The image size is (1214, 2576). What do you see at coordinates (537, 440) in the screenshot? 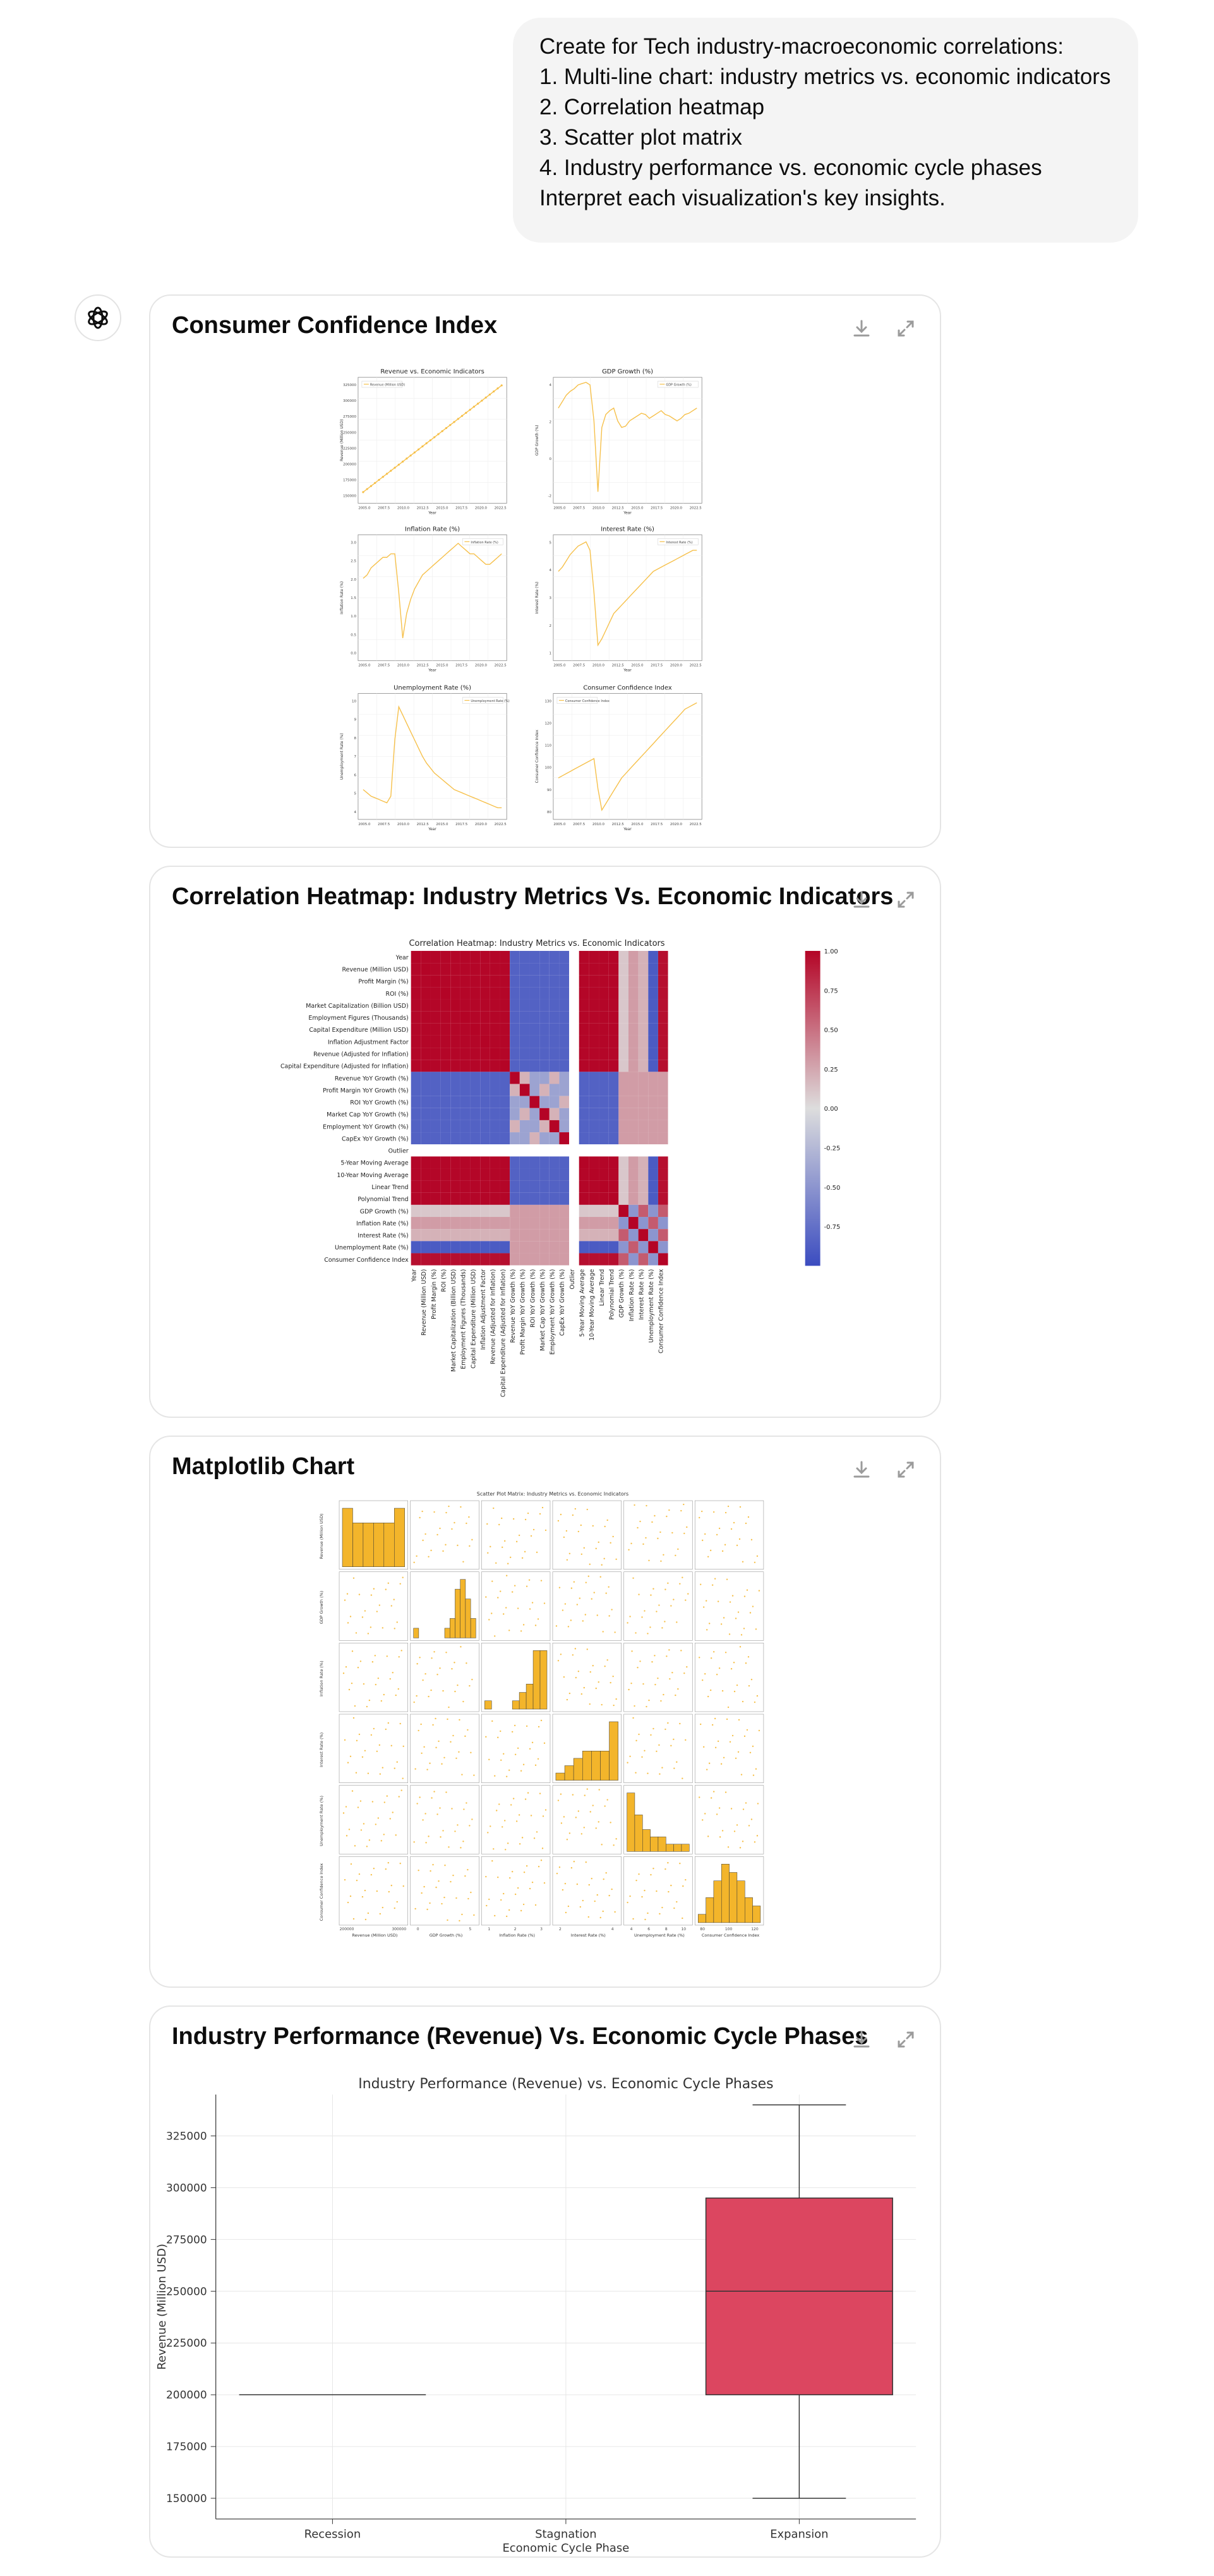
I see `y-axis-label: GDP Growth (%)` at bounding box center [537, 440].